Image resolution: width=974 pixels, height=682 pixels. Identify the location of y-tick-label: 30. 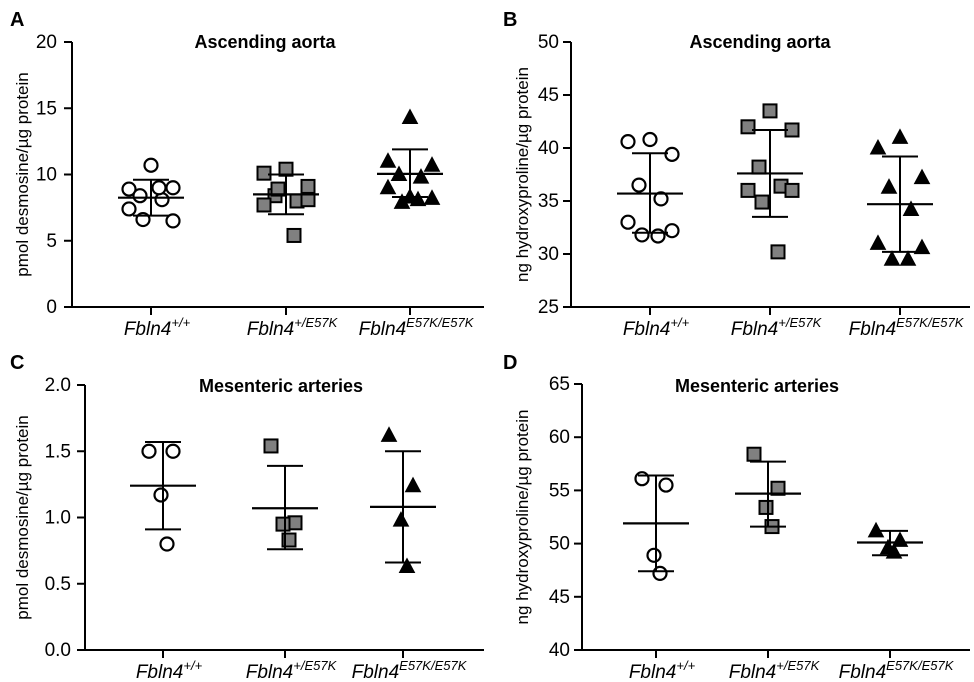
(548, 254).